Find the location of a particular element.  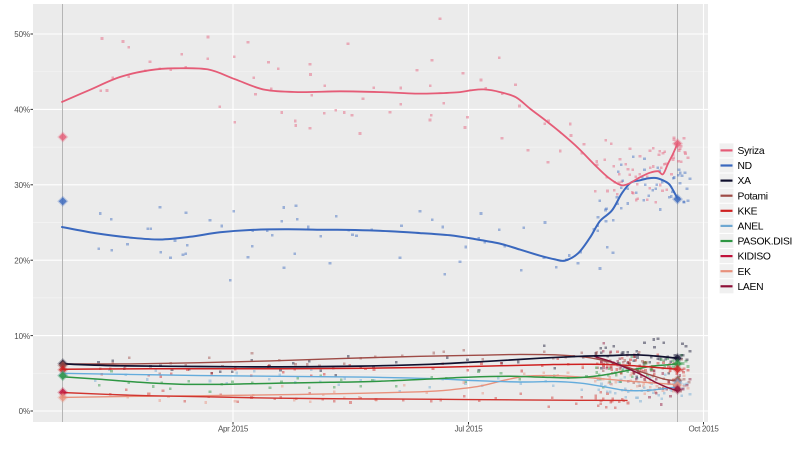

svg-text: Syriza is located at coordinates (751, 151).